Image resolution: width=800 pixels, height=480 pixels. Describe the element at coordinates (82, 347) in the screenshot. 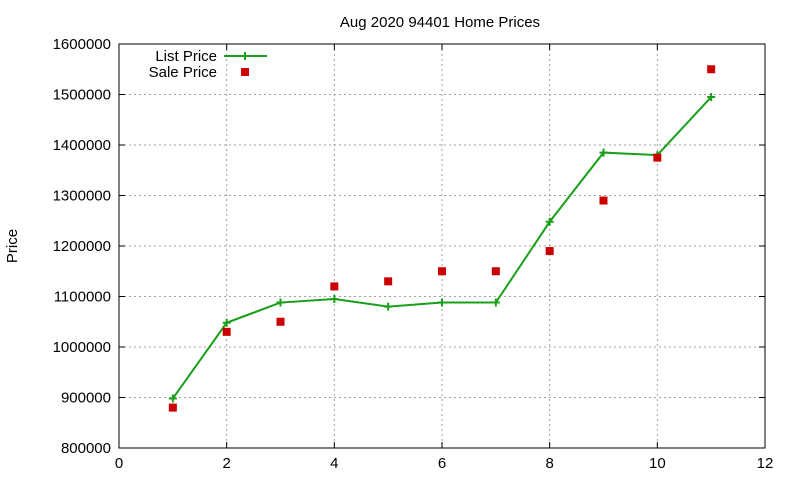

I see `y-tick-label: 1000000` at that location.